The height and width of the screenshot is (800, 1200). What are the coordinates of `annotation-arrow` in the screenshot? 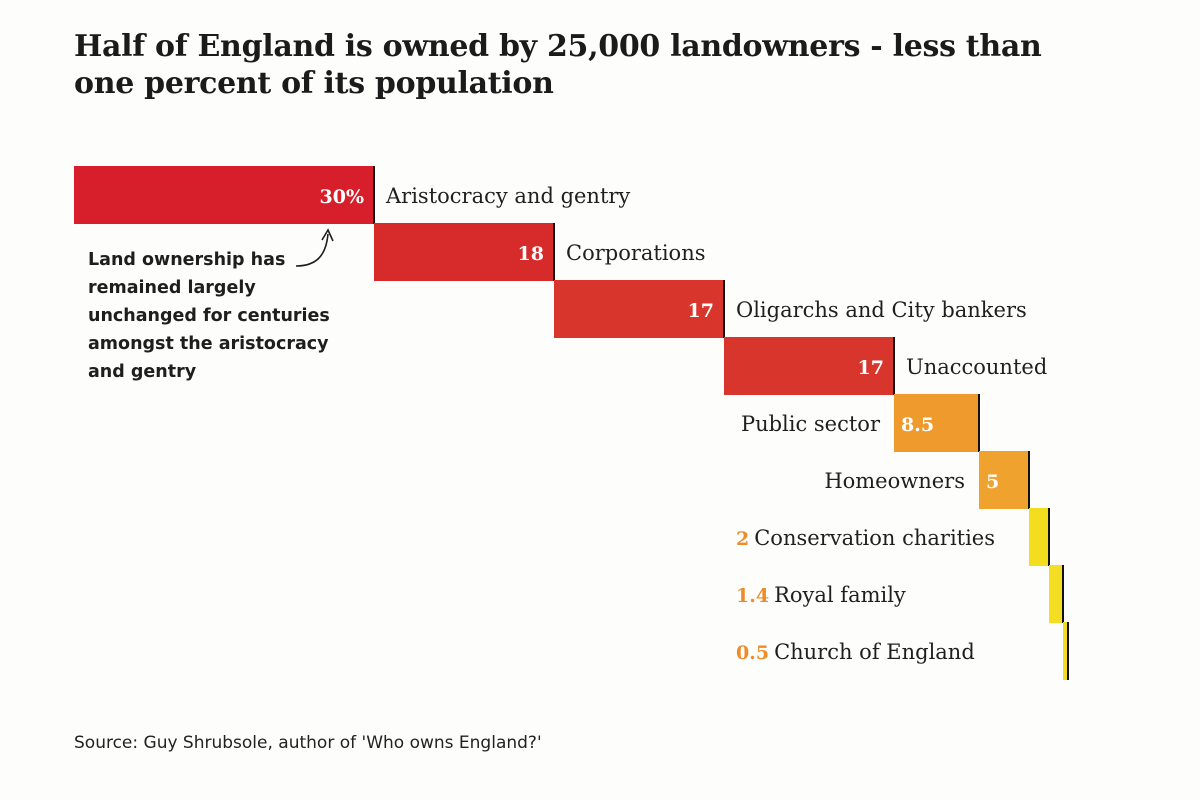 It's located at (312, 250).